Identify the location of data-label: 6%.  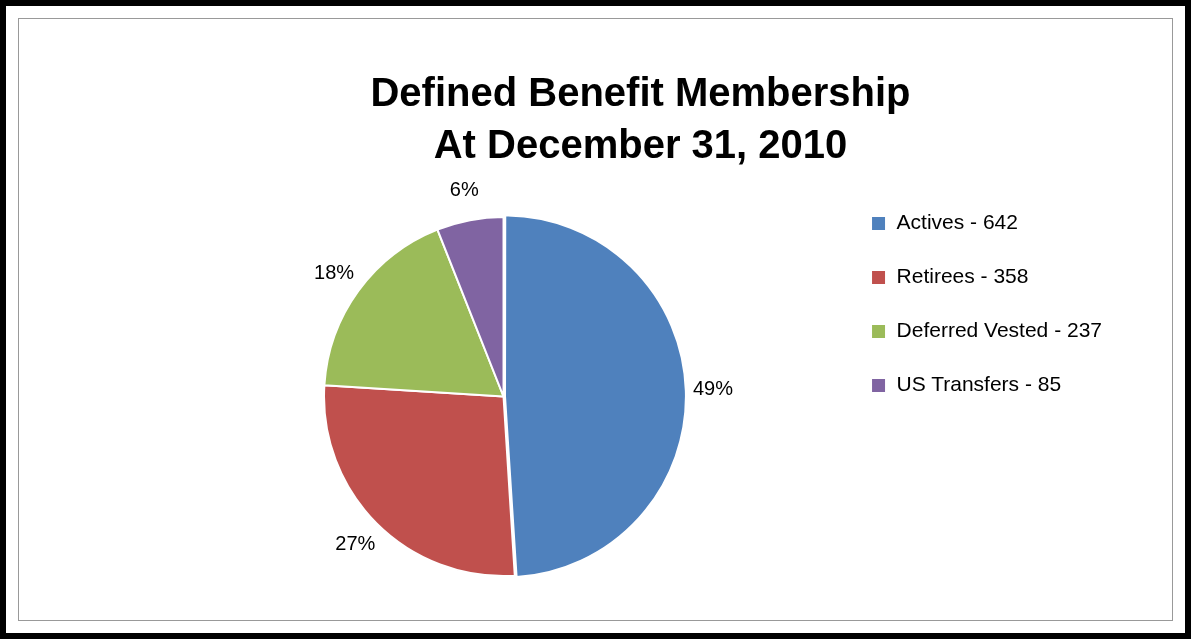
(464, 189).